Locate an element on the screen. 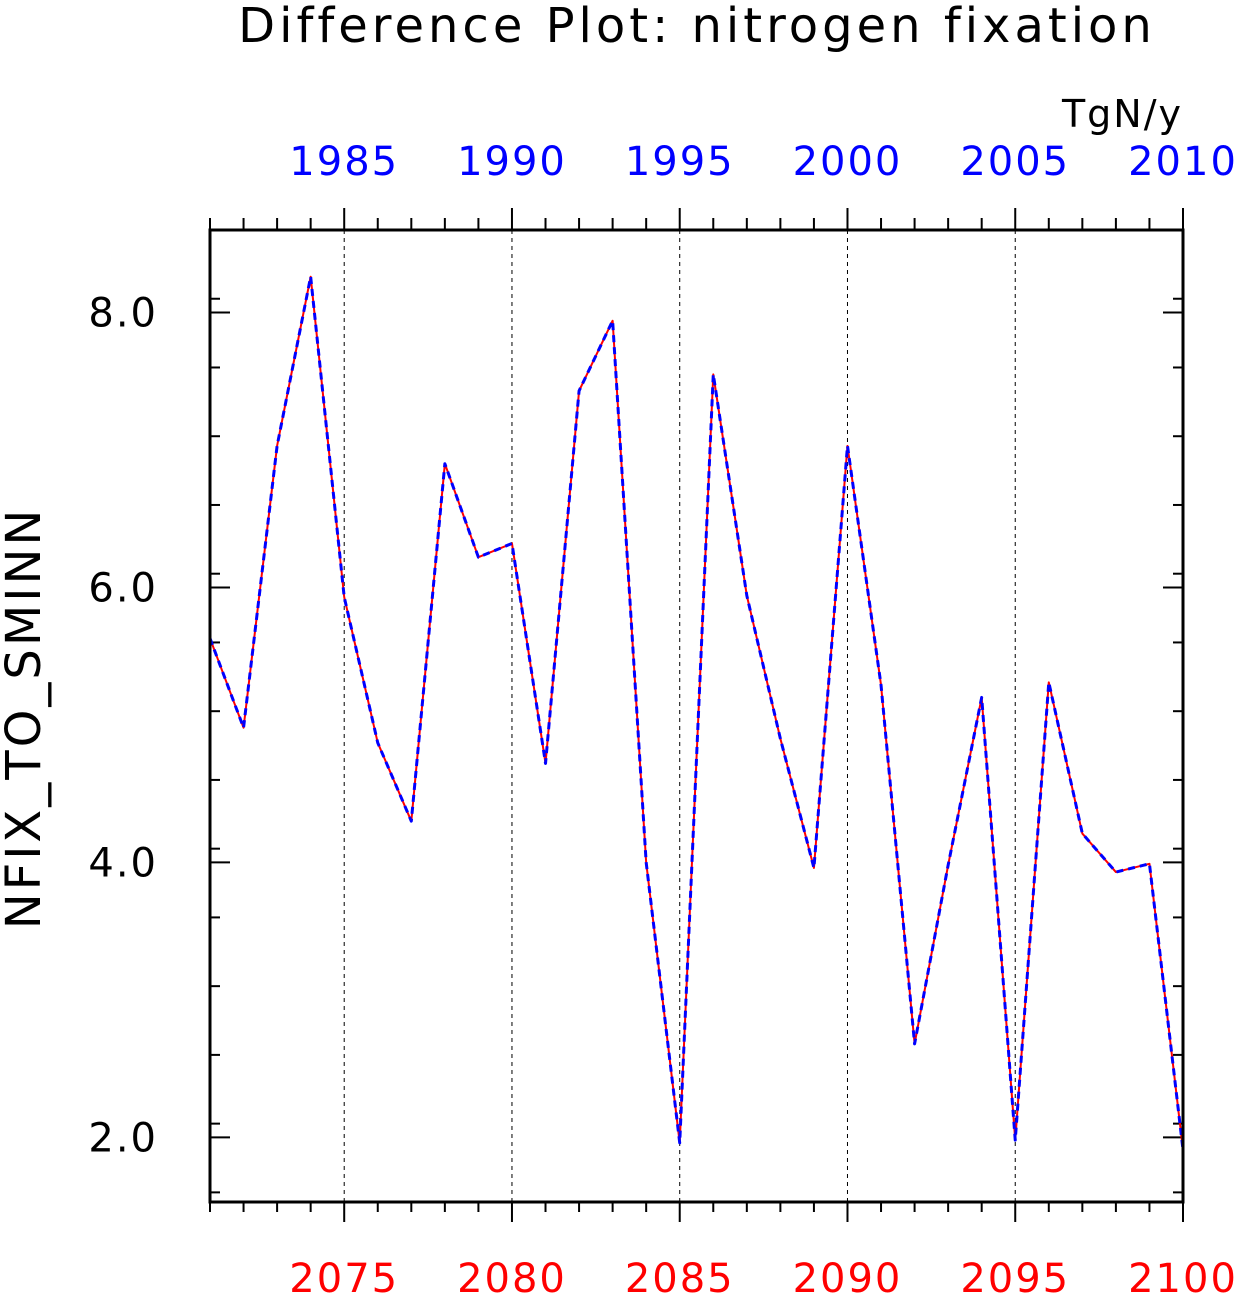 This screenshot has width=1241, height=1293. y-tick-label: 4.0 is located at coordinates (123, 863).